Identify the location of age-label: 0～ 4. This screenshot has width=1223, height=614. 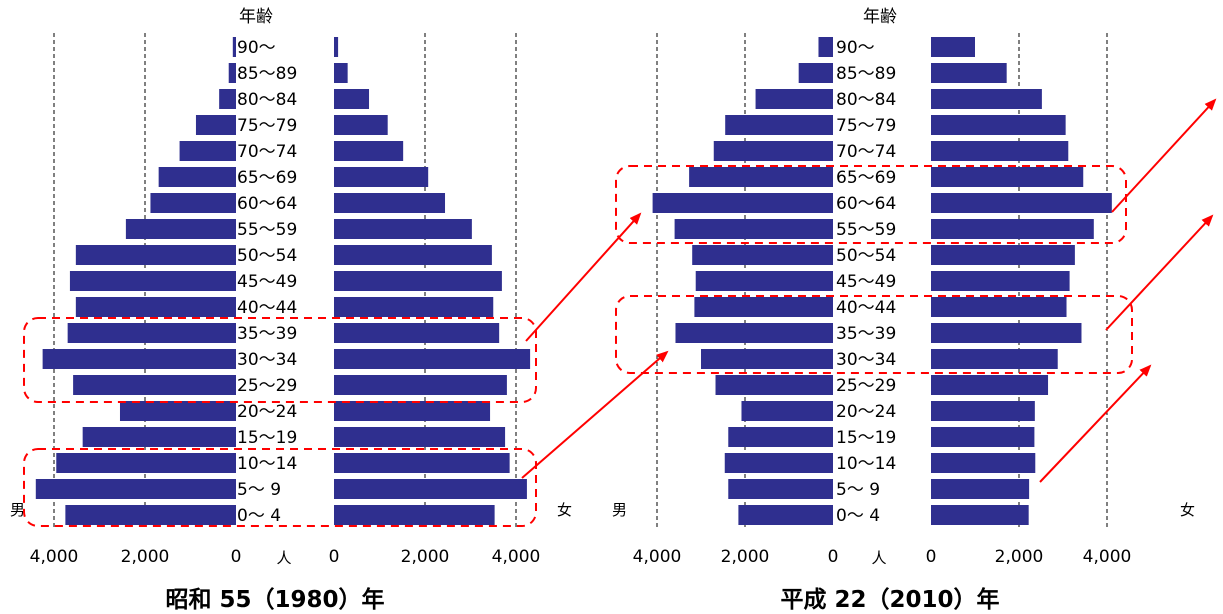
(858, 516).